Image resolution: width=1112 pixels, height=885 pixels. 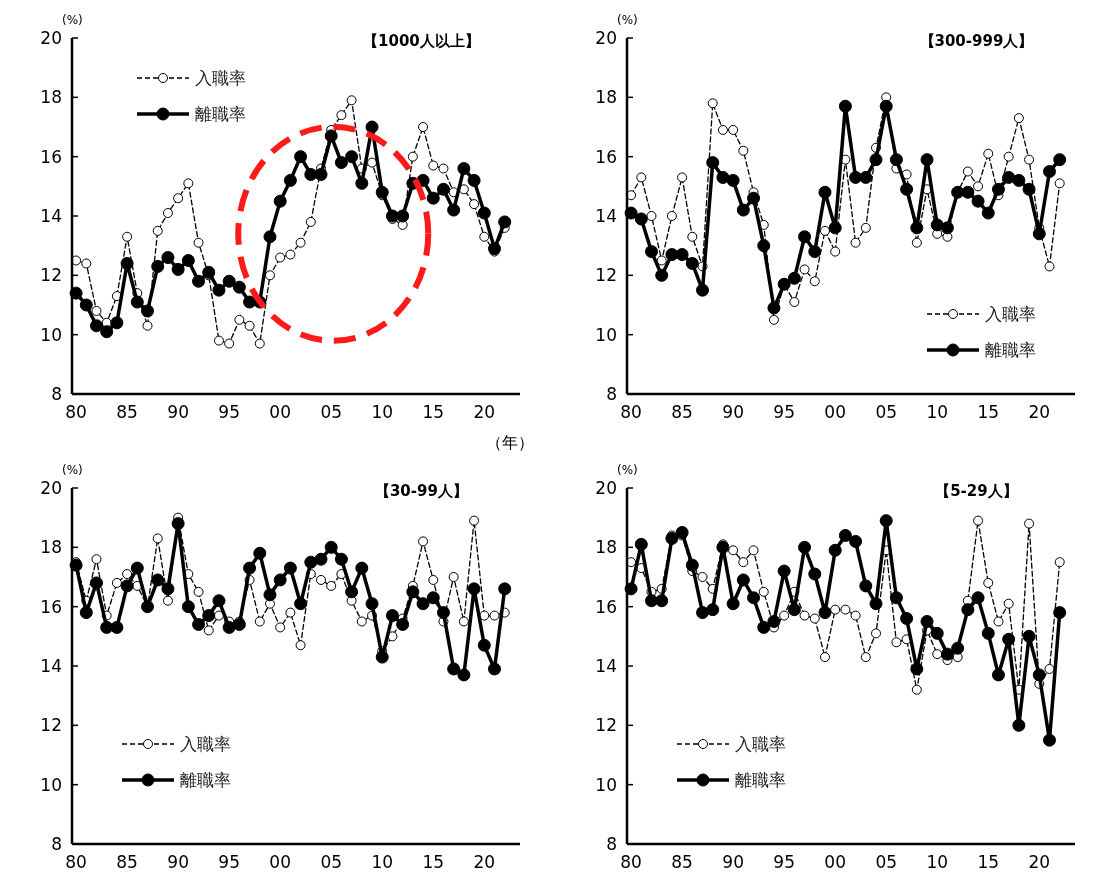 I want to click on x-tick-label: 80, so click(x=631, y=862).